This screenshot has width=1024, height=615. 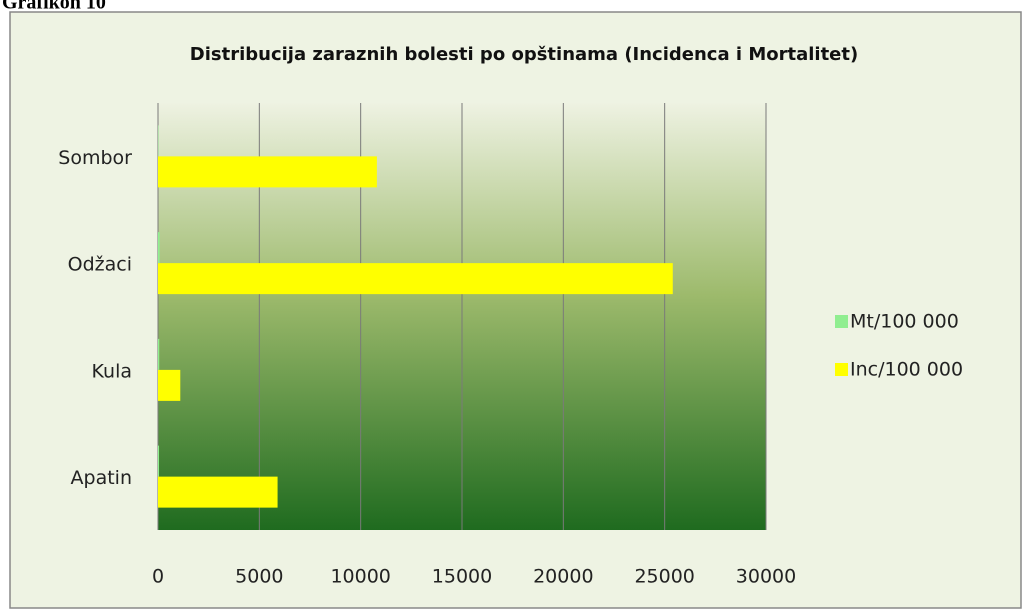 What do you see at coordinates (904, 322) in the screenshot?
I see `legend-label: Mt/100 000` at bounding box center [904, 322].